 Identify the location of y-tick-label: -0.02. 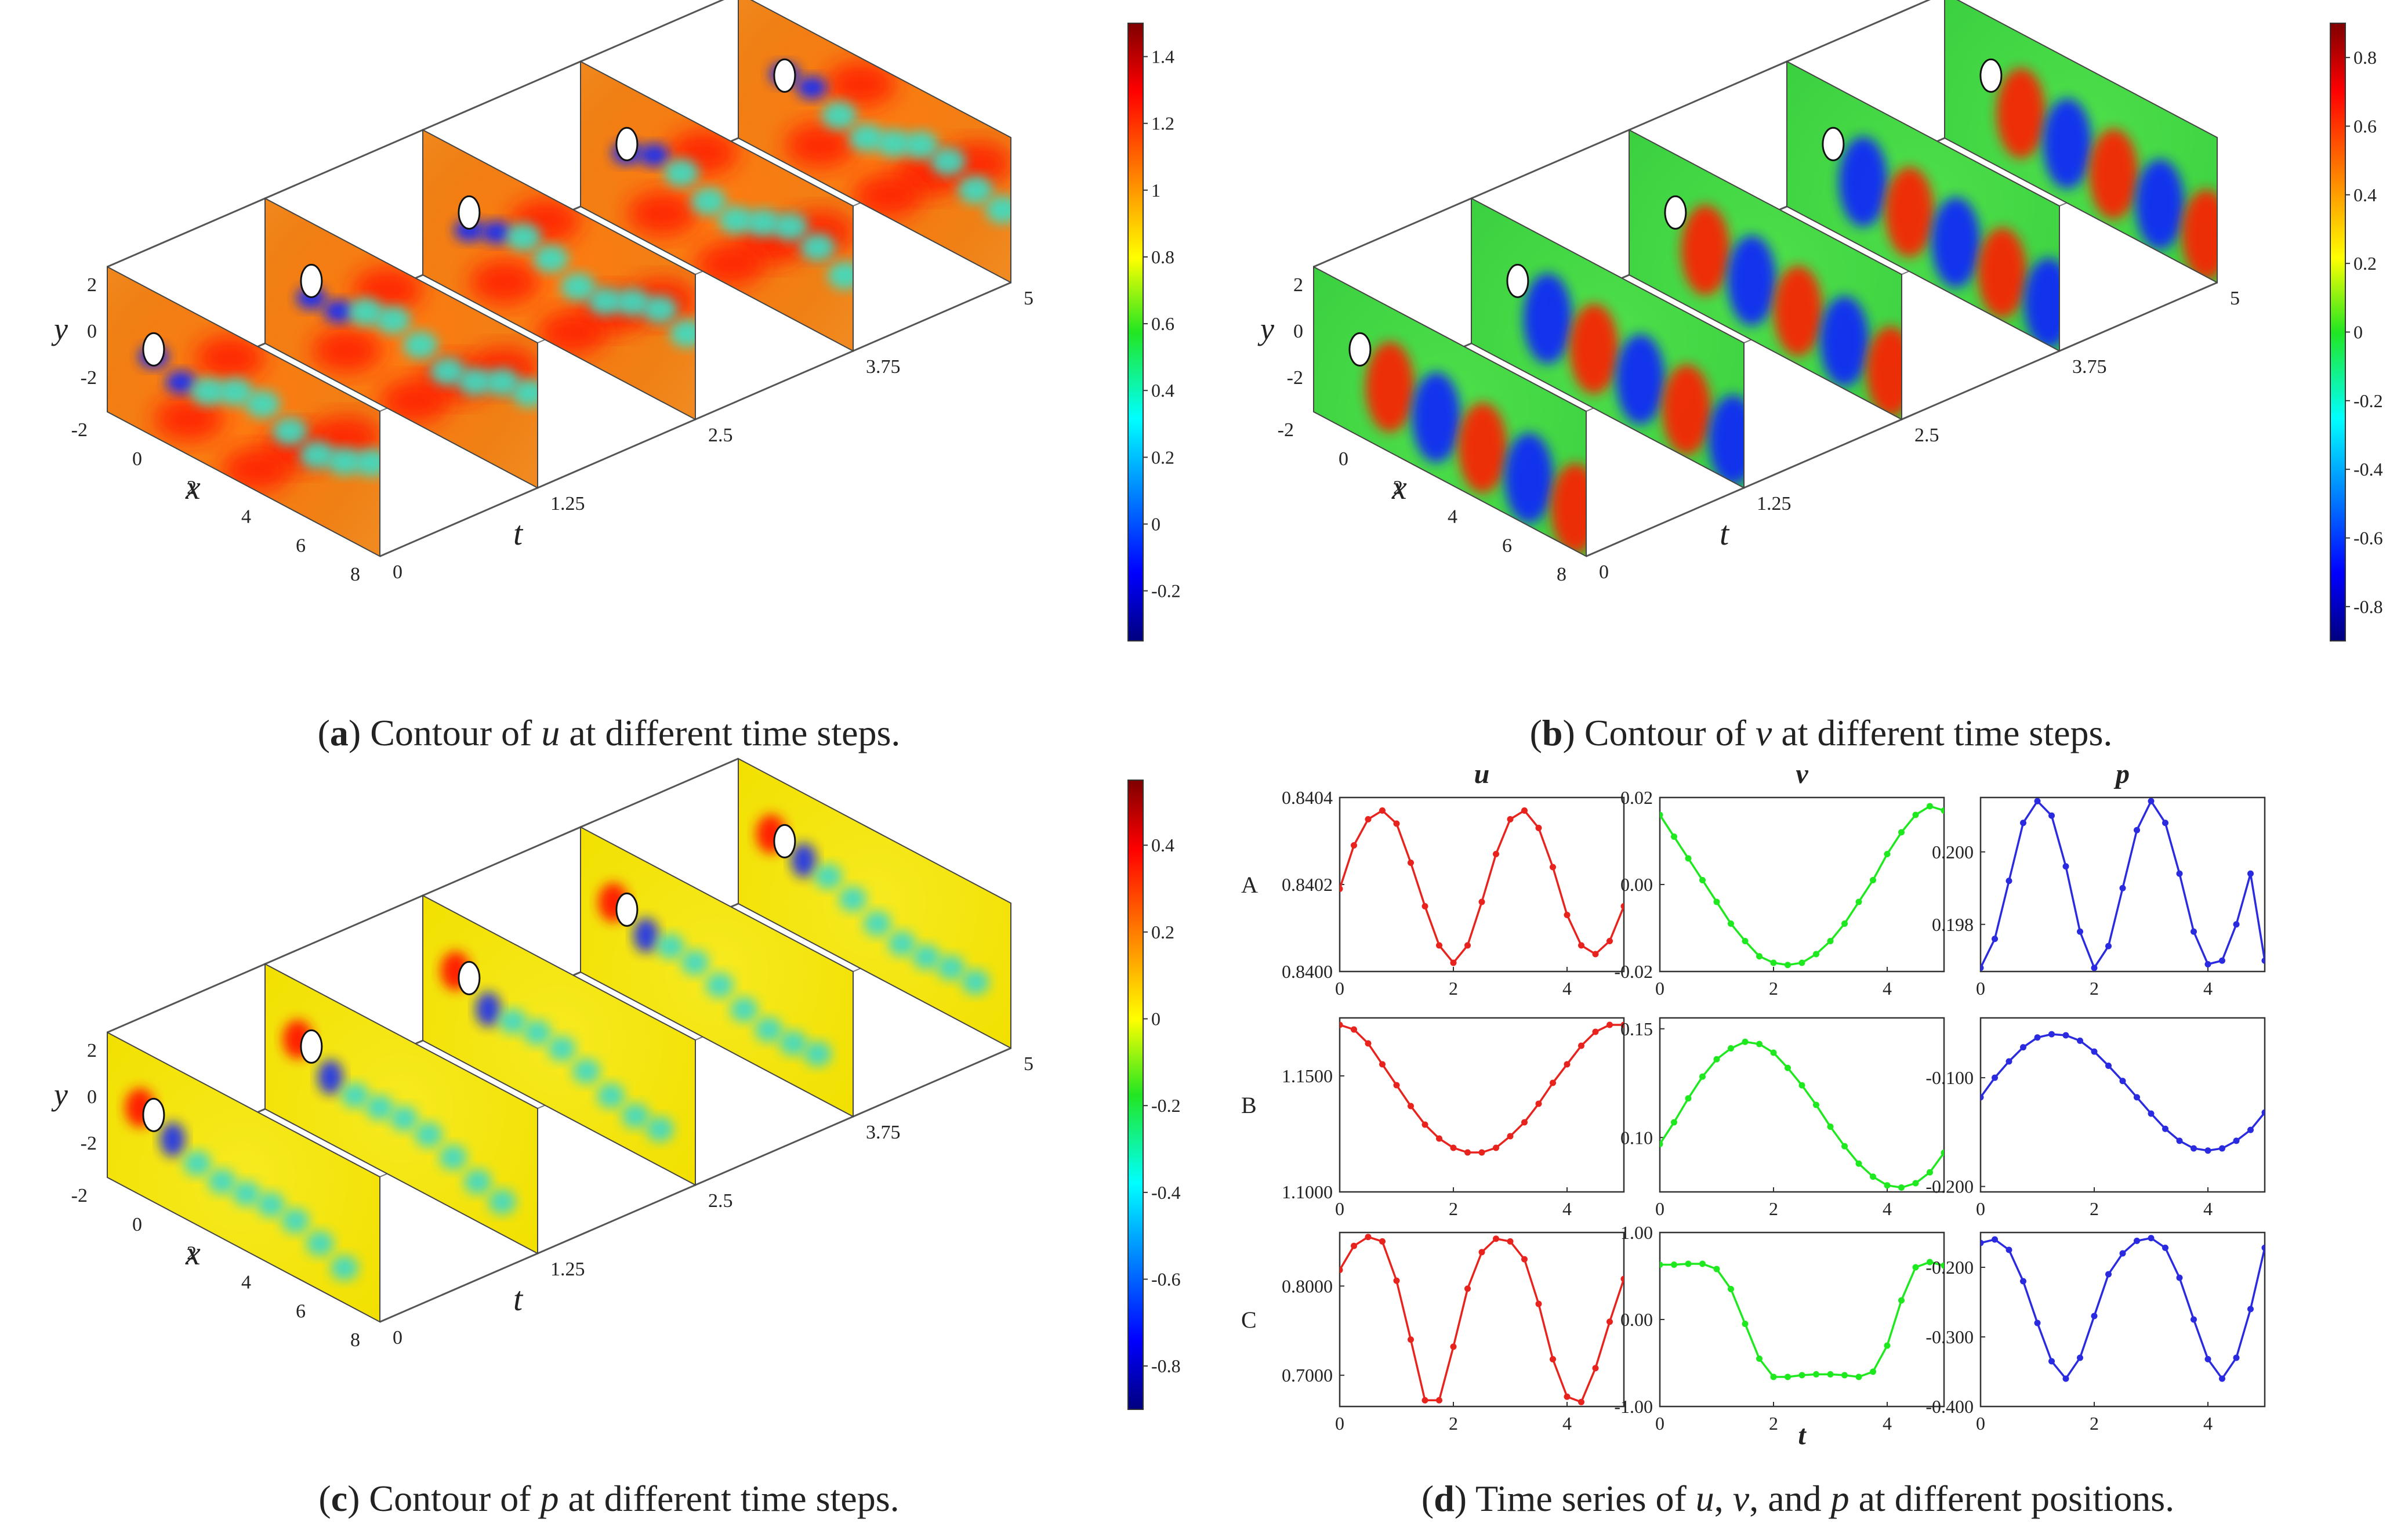
(1633, 971).